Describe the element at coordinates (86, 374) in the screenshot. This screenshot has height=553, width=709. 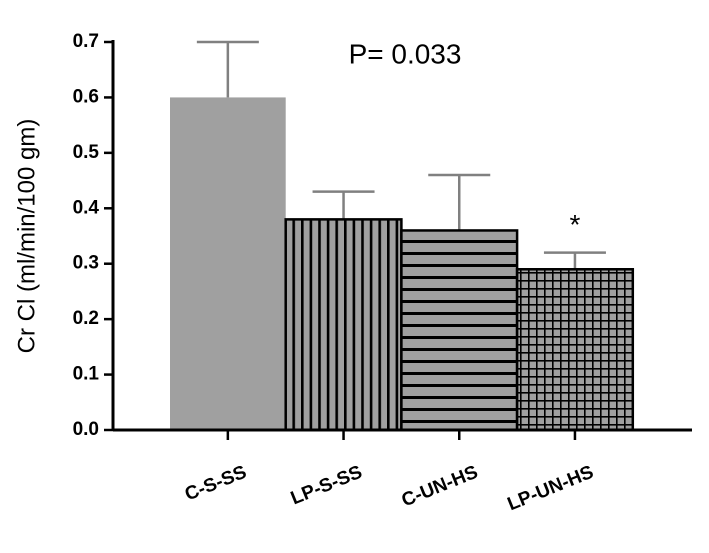
I see `y-tick-label: 0.1` at that location.